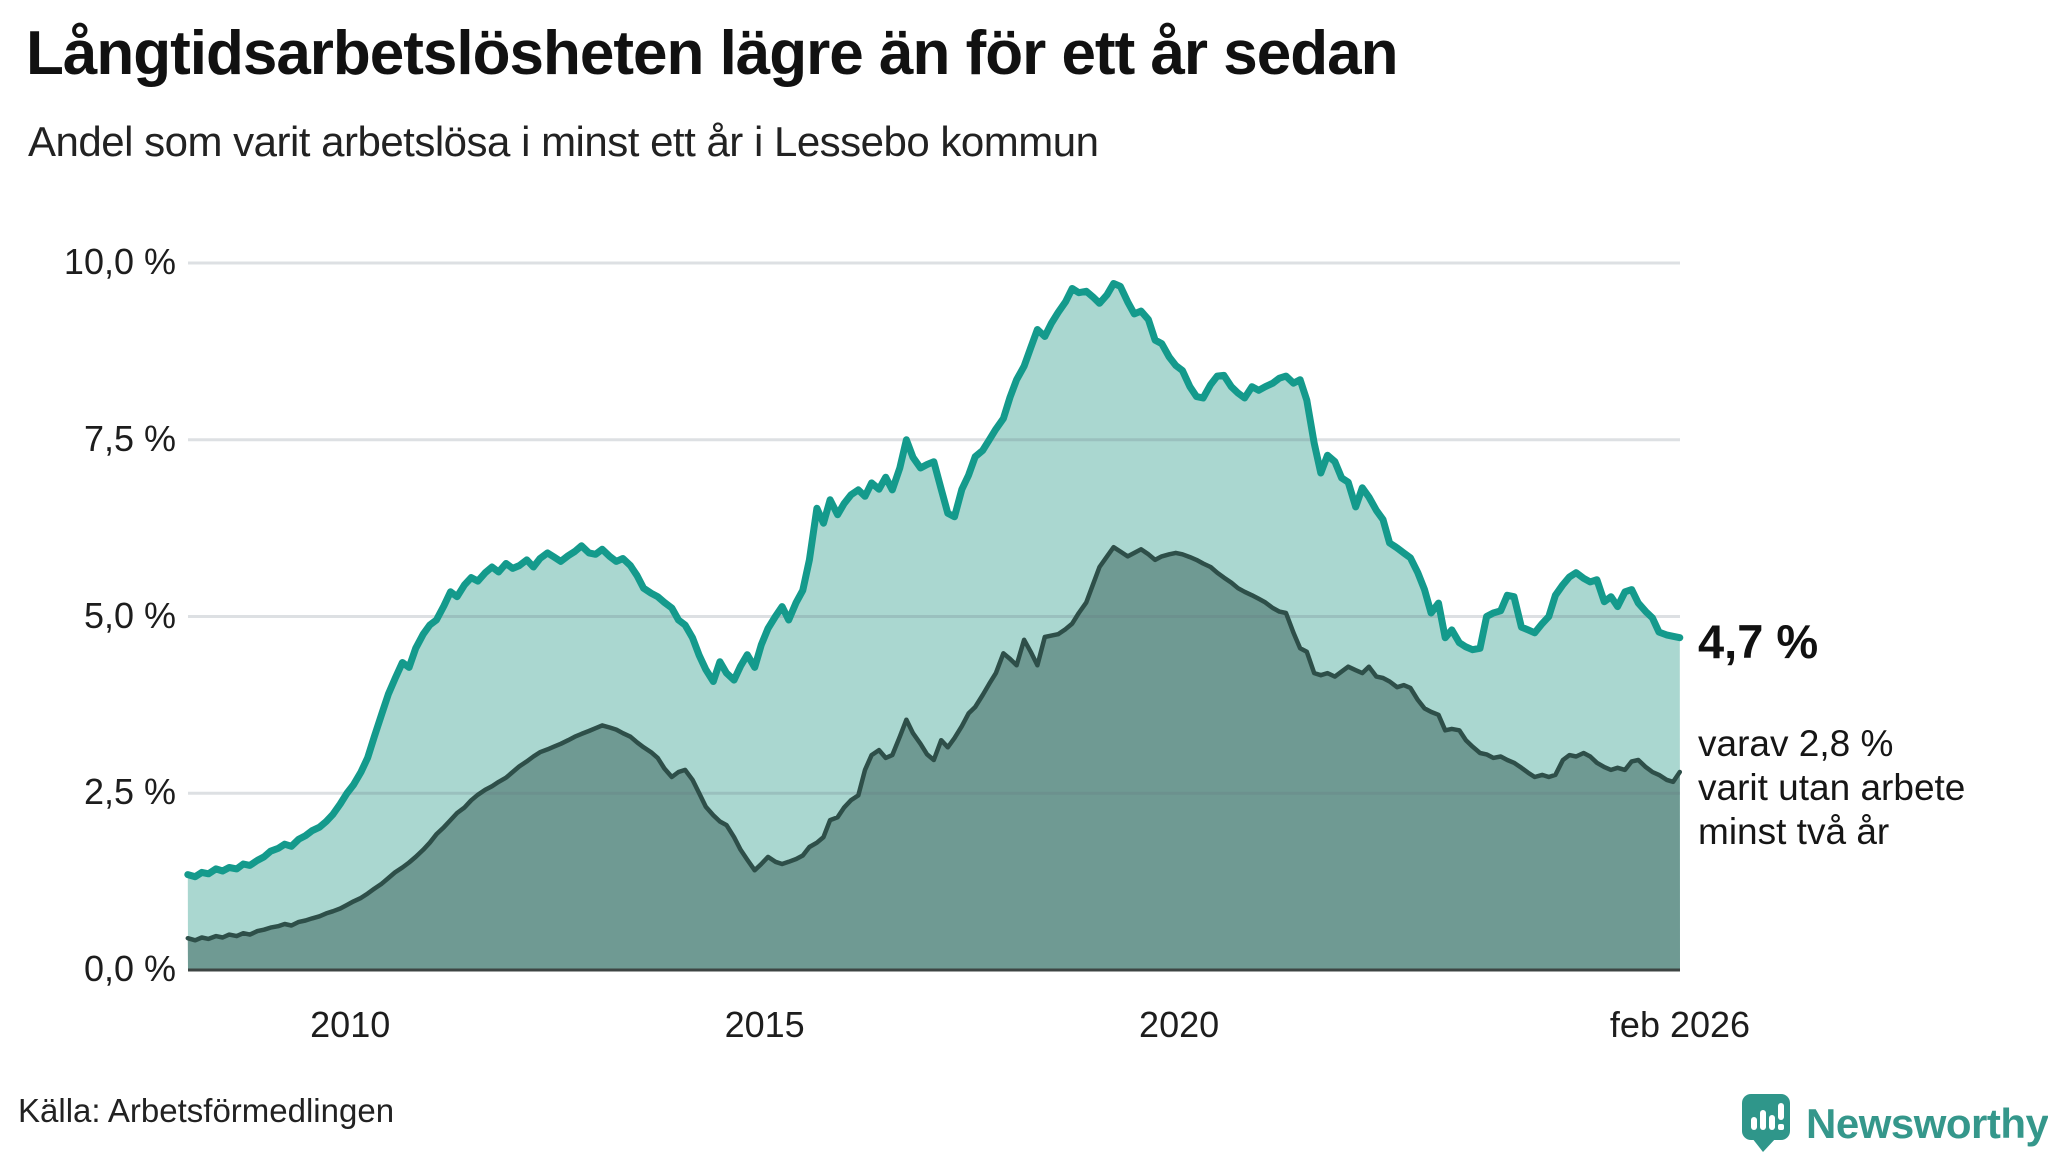 The width and height of the screenshot is (2048, 1152). Describe the element at coordinates (1766, 1123) in the screenshot. I see `newsworthy-logo-icon` at that location.